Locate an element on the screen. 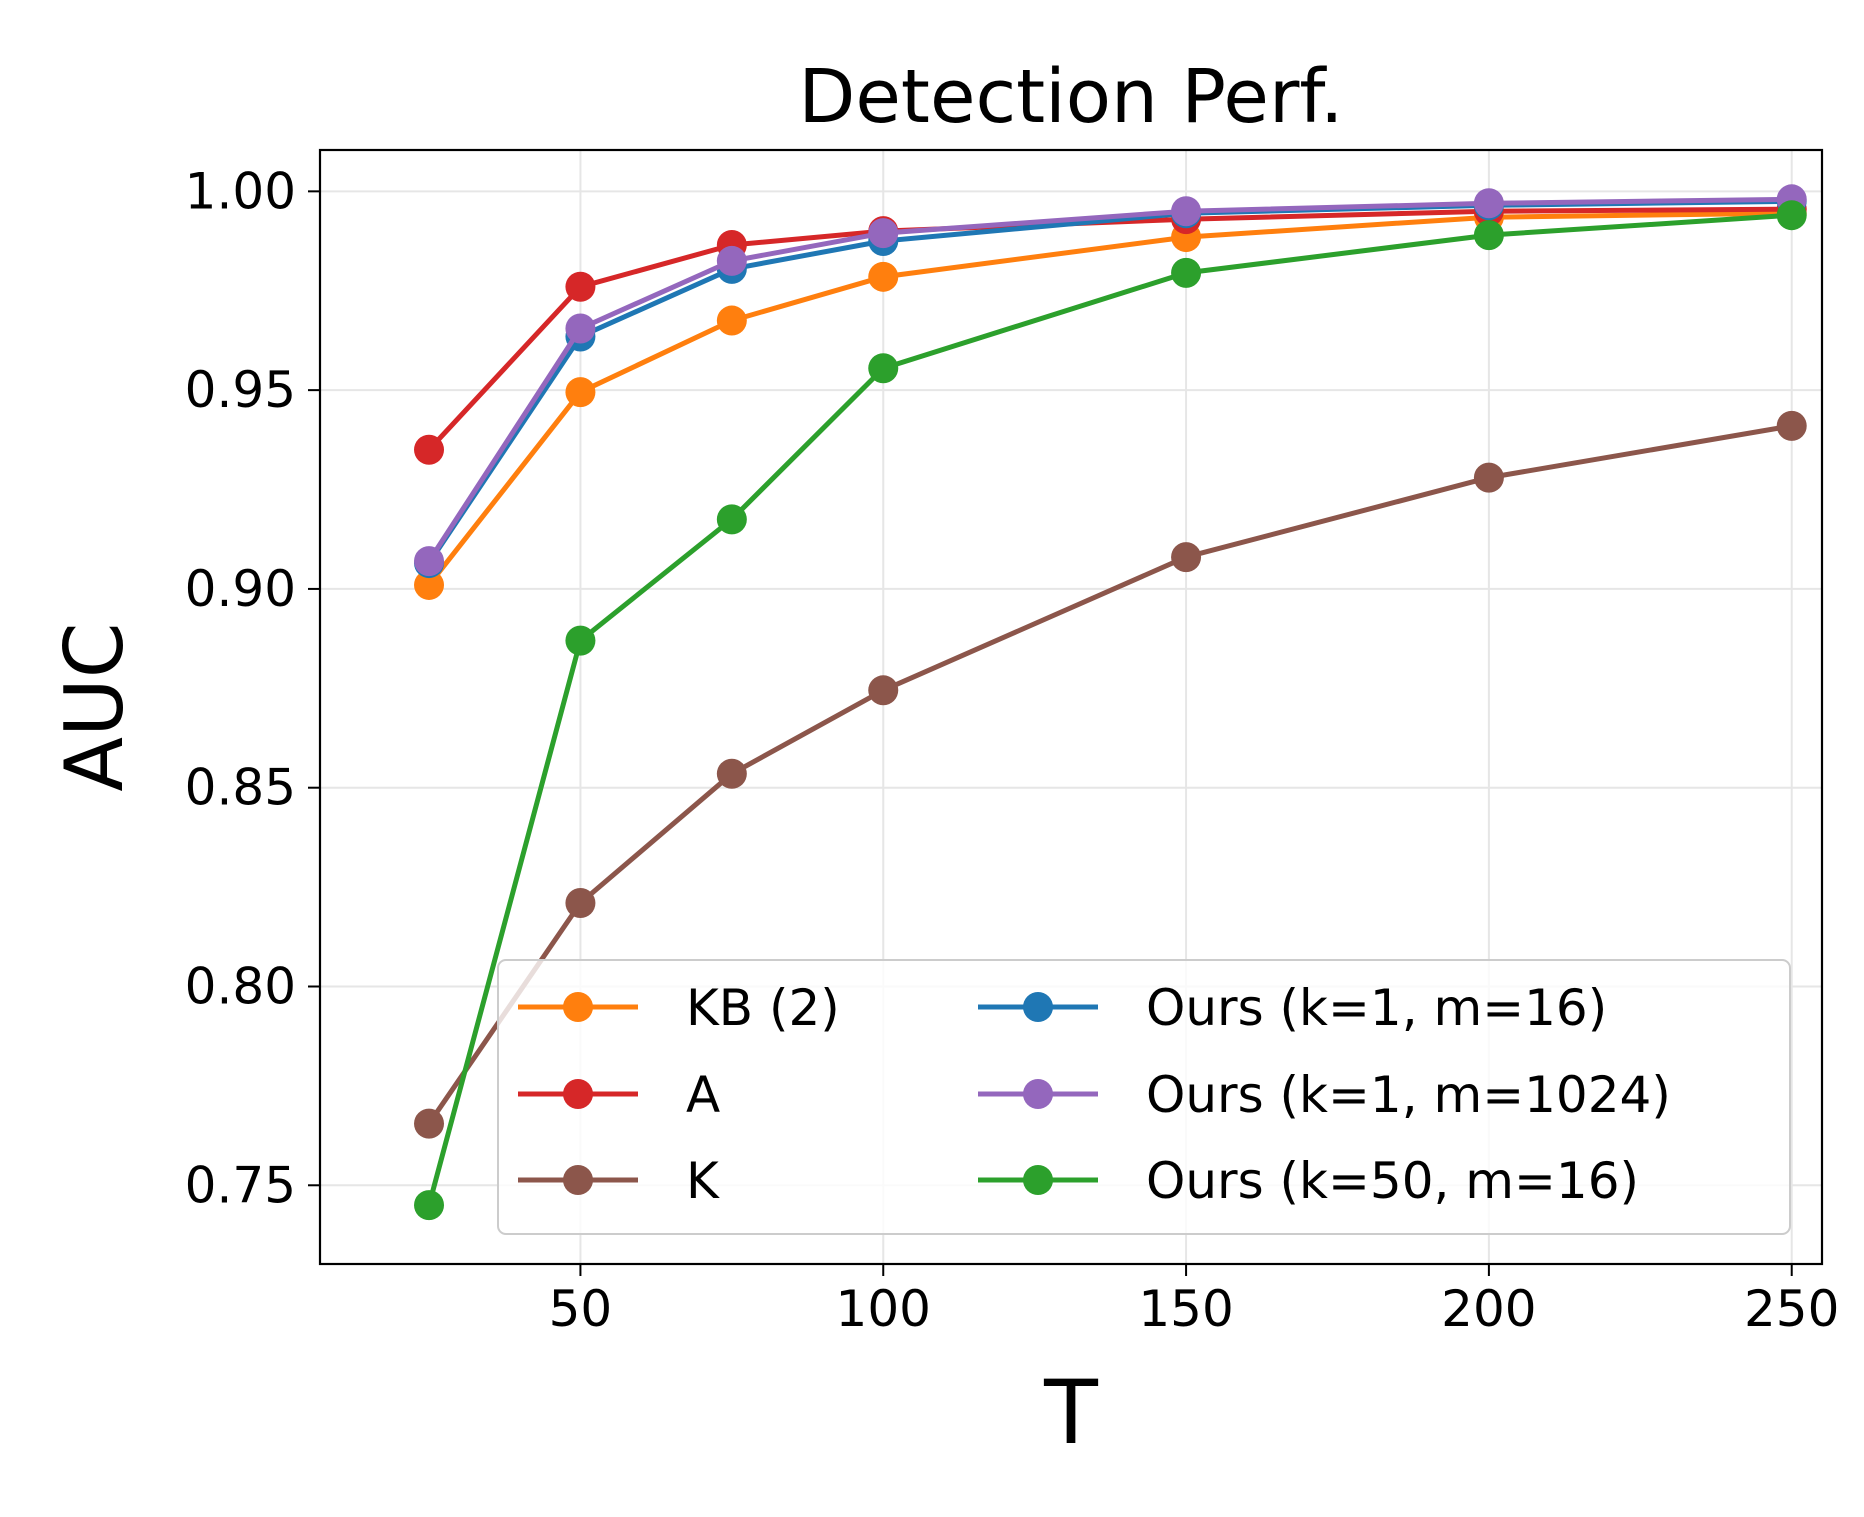 This screenshot has height=1517, width=1864. legend-item: KB (2) is located at coordinates (679, 1008).